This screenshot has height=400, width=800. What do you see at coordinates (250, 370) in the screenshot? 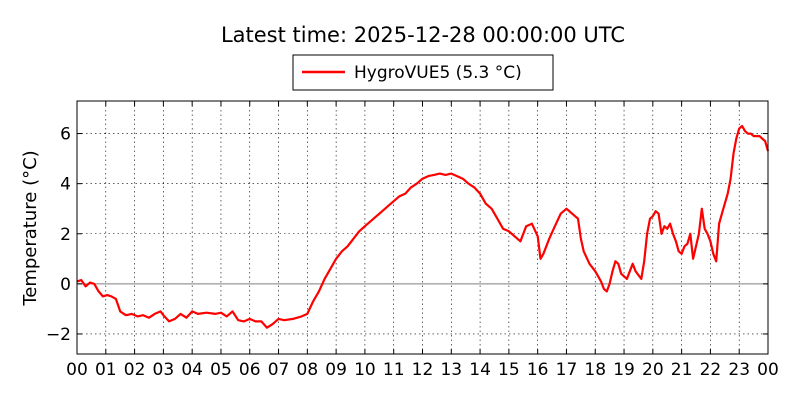
I see `x-tick-label: 06` at bounding box center [250, 370].